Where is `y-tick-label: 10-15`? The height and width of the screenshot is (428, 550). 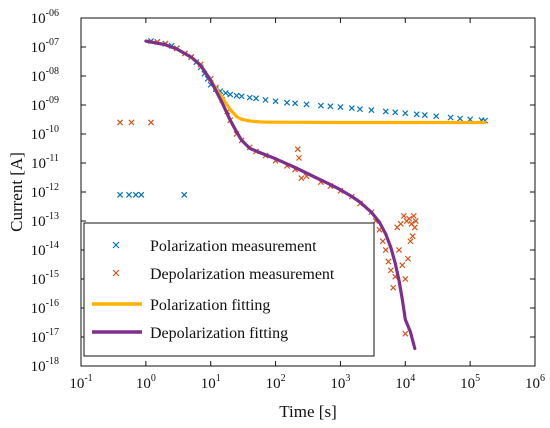
y-tick-label: 10-15 is located at coordinates (45, 278).